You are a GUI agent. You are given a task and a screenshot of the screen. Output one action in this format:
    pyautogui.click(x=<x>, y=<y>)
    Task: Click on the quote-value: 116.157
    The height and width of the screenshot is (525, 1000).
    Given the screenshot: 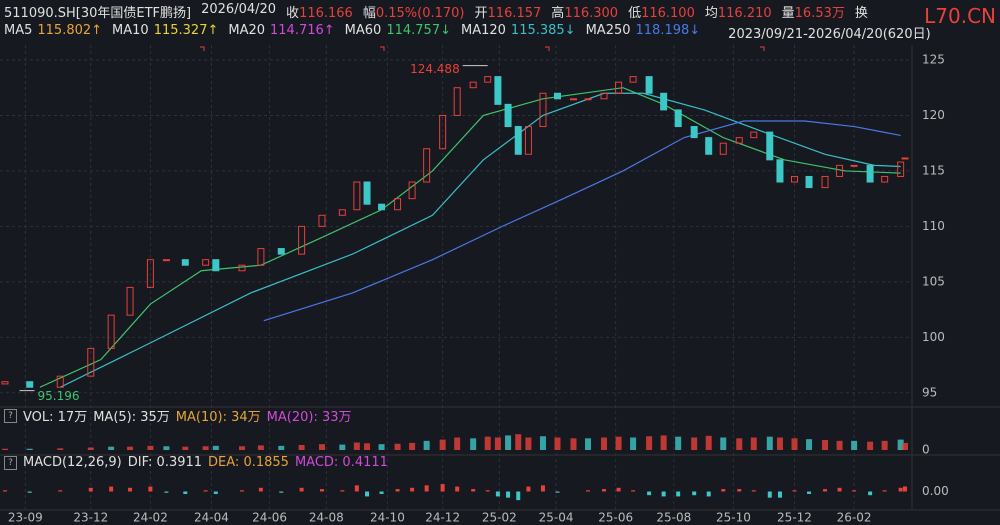 What is the action you would take?
    pyautogui.click(x=514, y=13)
    